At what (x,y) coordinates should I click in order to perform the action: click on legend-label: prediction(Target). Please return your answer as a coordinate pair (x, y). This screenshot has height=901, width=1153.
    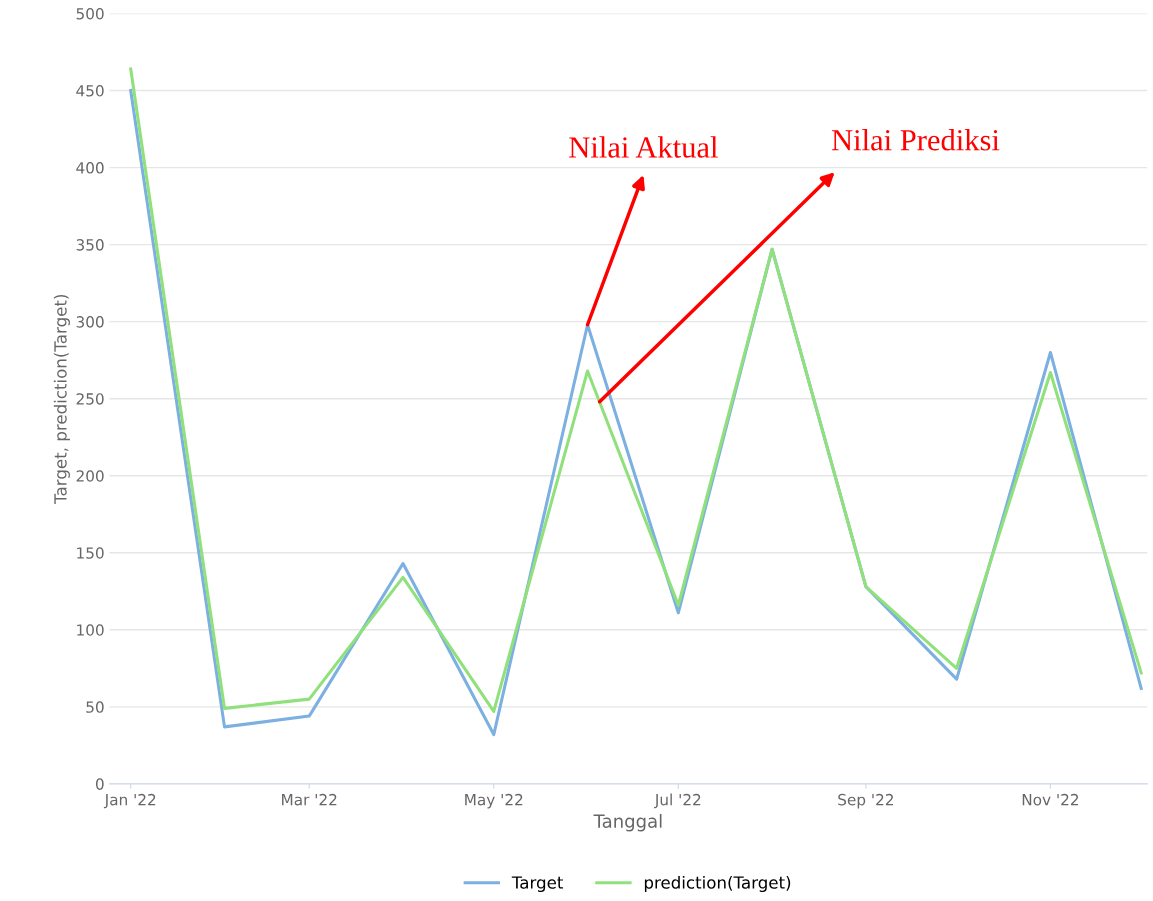
    Looking at the image, I should click on (717, 884).